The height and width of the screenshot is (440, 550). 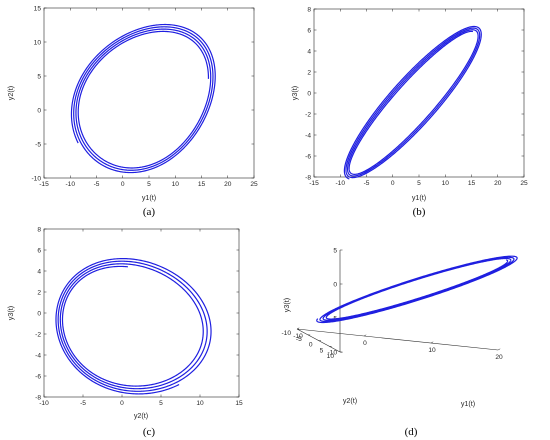 What do you see at coordinates (350, 400) in the screenshot?
I see `y-axis-label-d: y2(t)` at bounding box center [350, 400].